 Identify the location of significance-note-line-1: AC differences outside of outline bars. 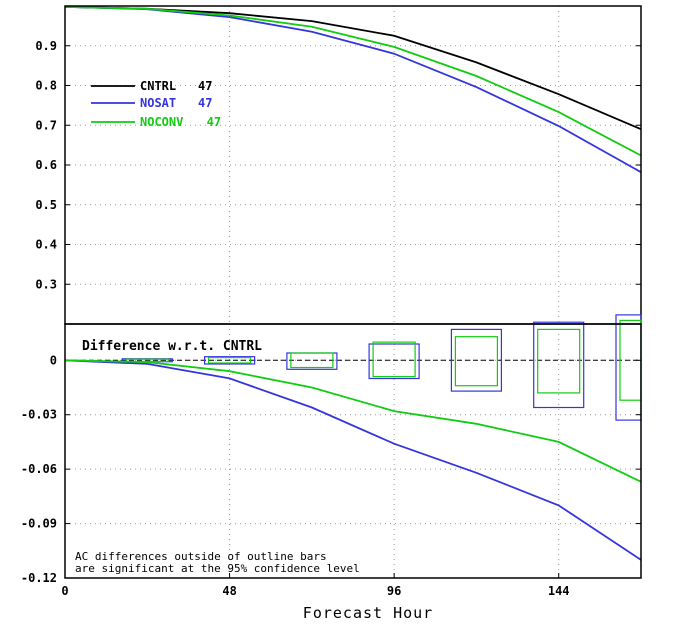
(201, 556).